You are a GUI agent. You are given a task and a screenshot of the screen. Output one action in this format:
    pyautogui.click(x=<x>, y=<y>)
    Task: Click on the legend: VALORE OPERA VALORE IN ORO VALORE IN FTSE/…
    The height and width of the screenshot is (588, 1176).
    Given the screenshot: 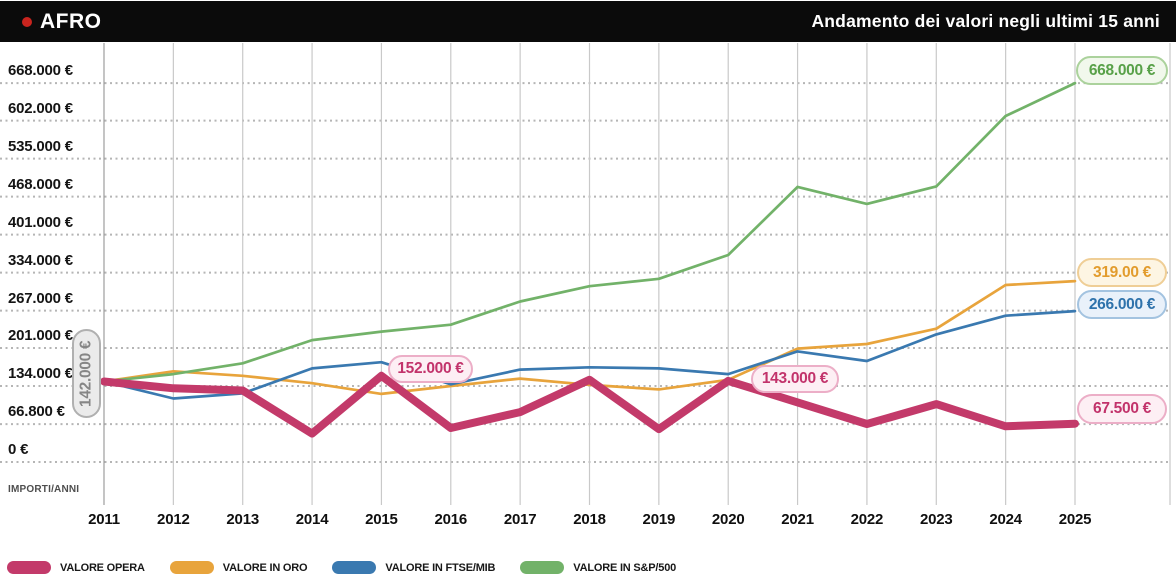 What is the action you would take?
    pyautogui.click(x=354, y=567)
    